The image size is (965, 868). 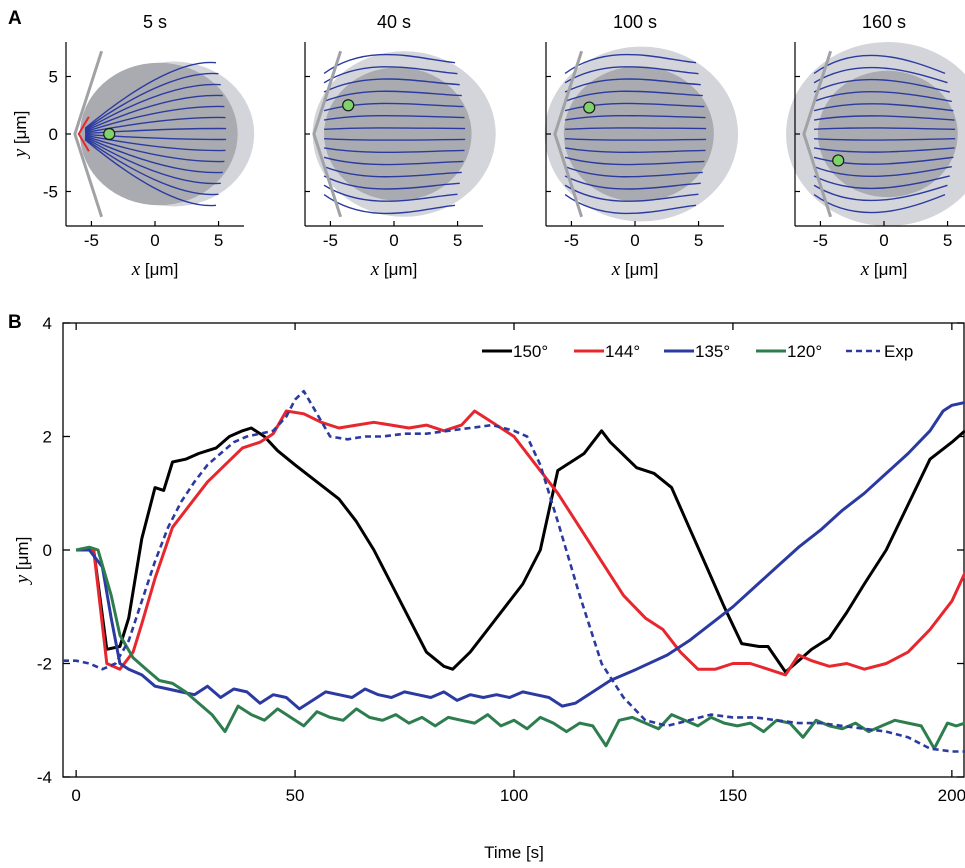 I want to click on snapshot-0: -5 0 5 5 0 -5 5 s x [μm] y [μm], so click(x=132, y=146).